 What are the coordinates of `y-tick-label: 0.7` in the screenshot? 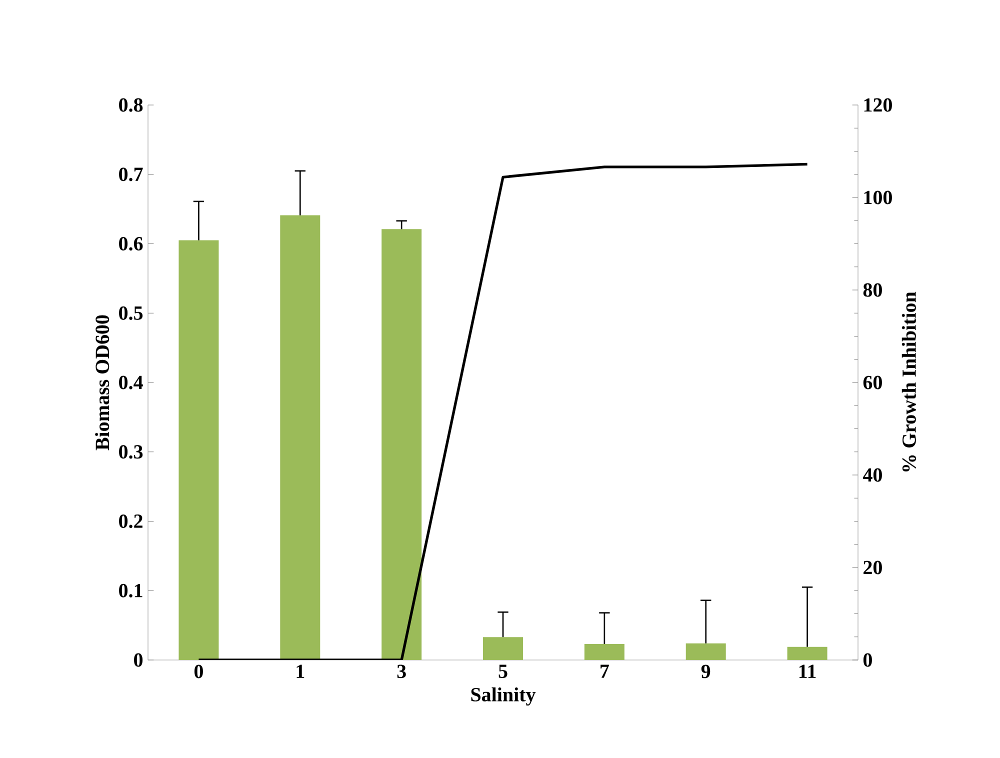 It's located at (131, 175).